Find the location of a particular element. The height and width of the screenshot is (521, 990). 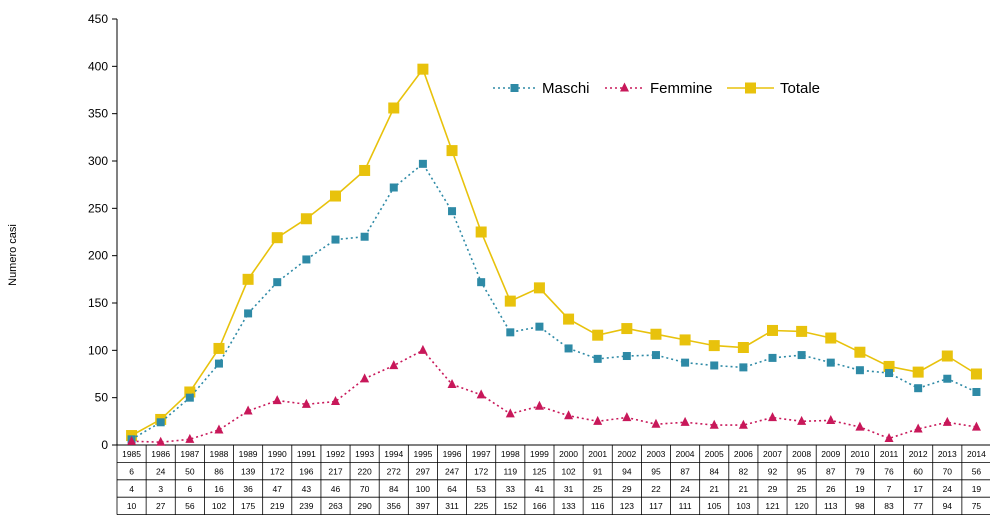

legend: Maschi Femmine Totale is located at coordinates (656, 88).